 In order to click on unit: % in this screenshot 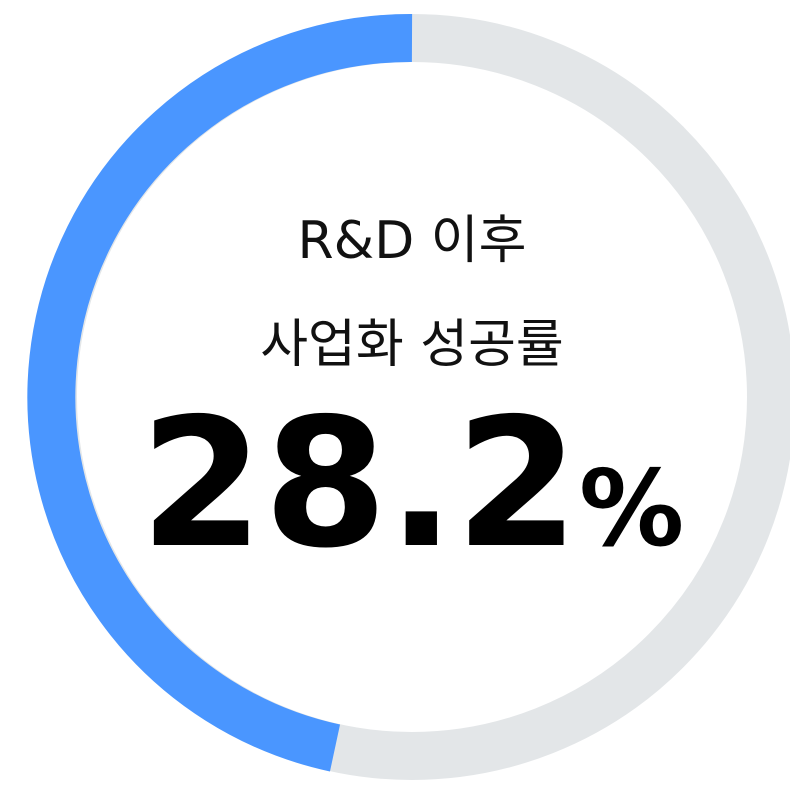, I will do `click(631, 509)`.